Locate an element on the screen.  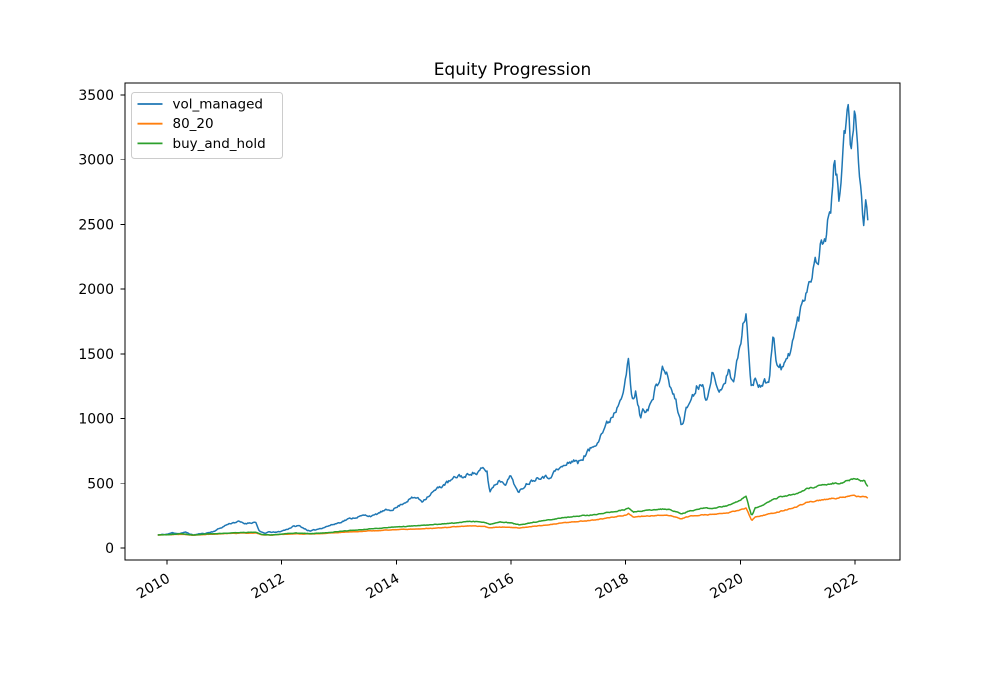
y-tick-label: 3000 is located at coordinates (96, 161).